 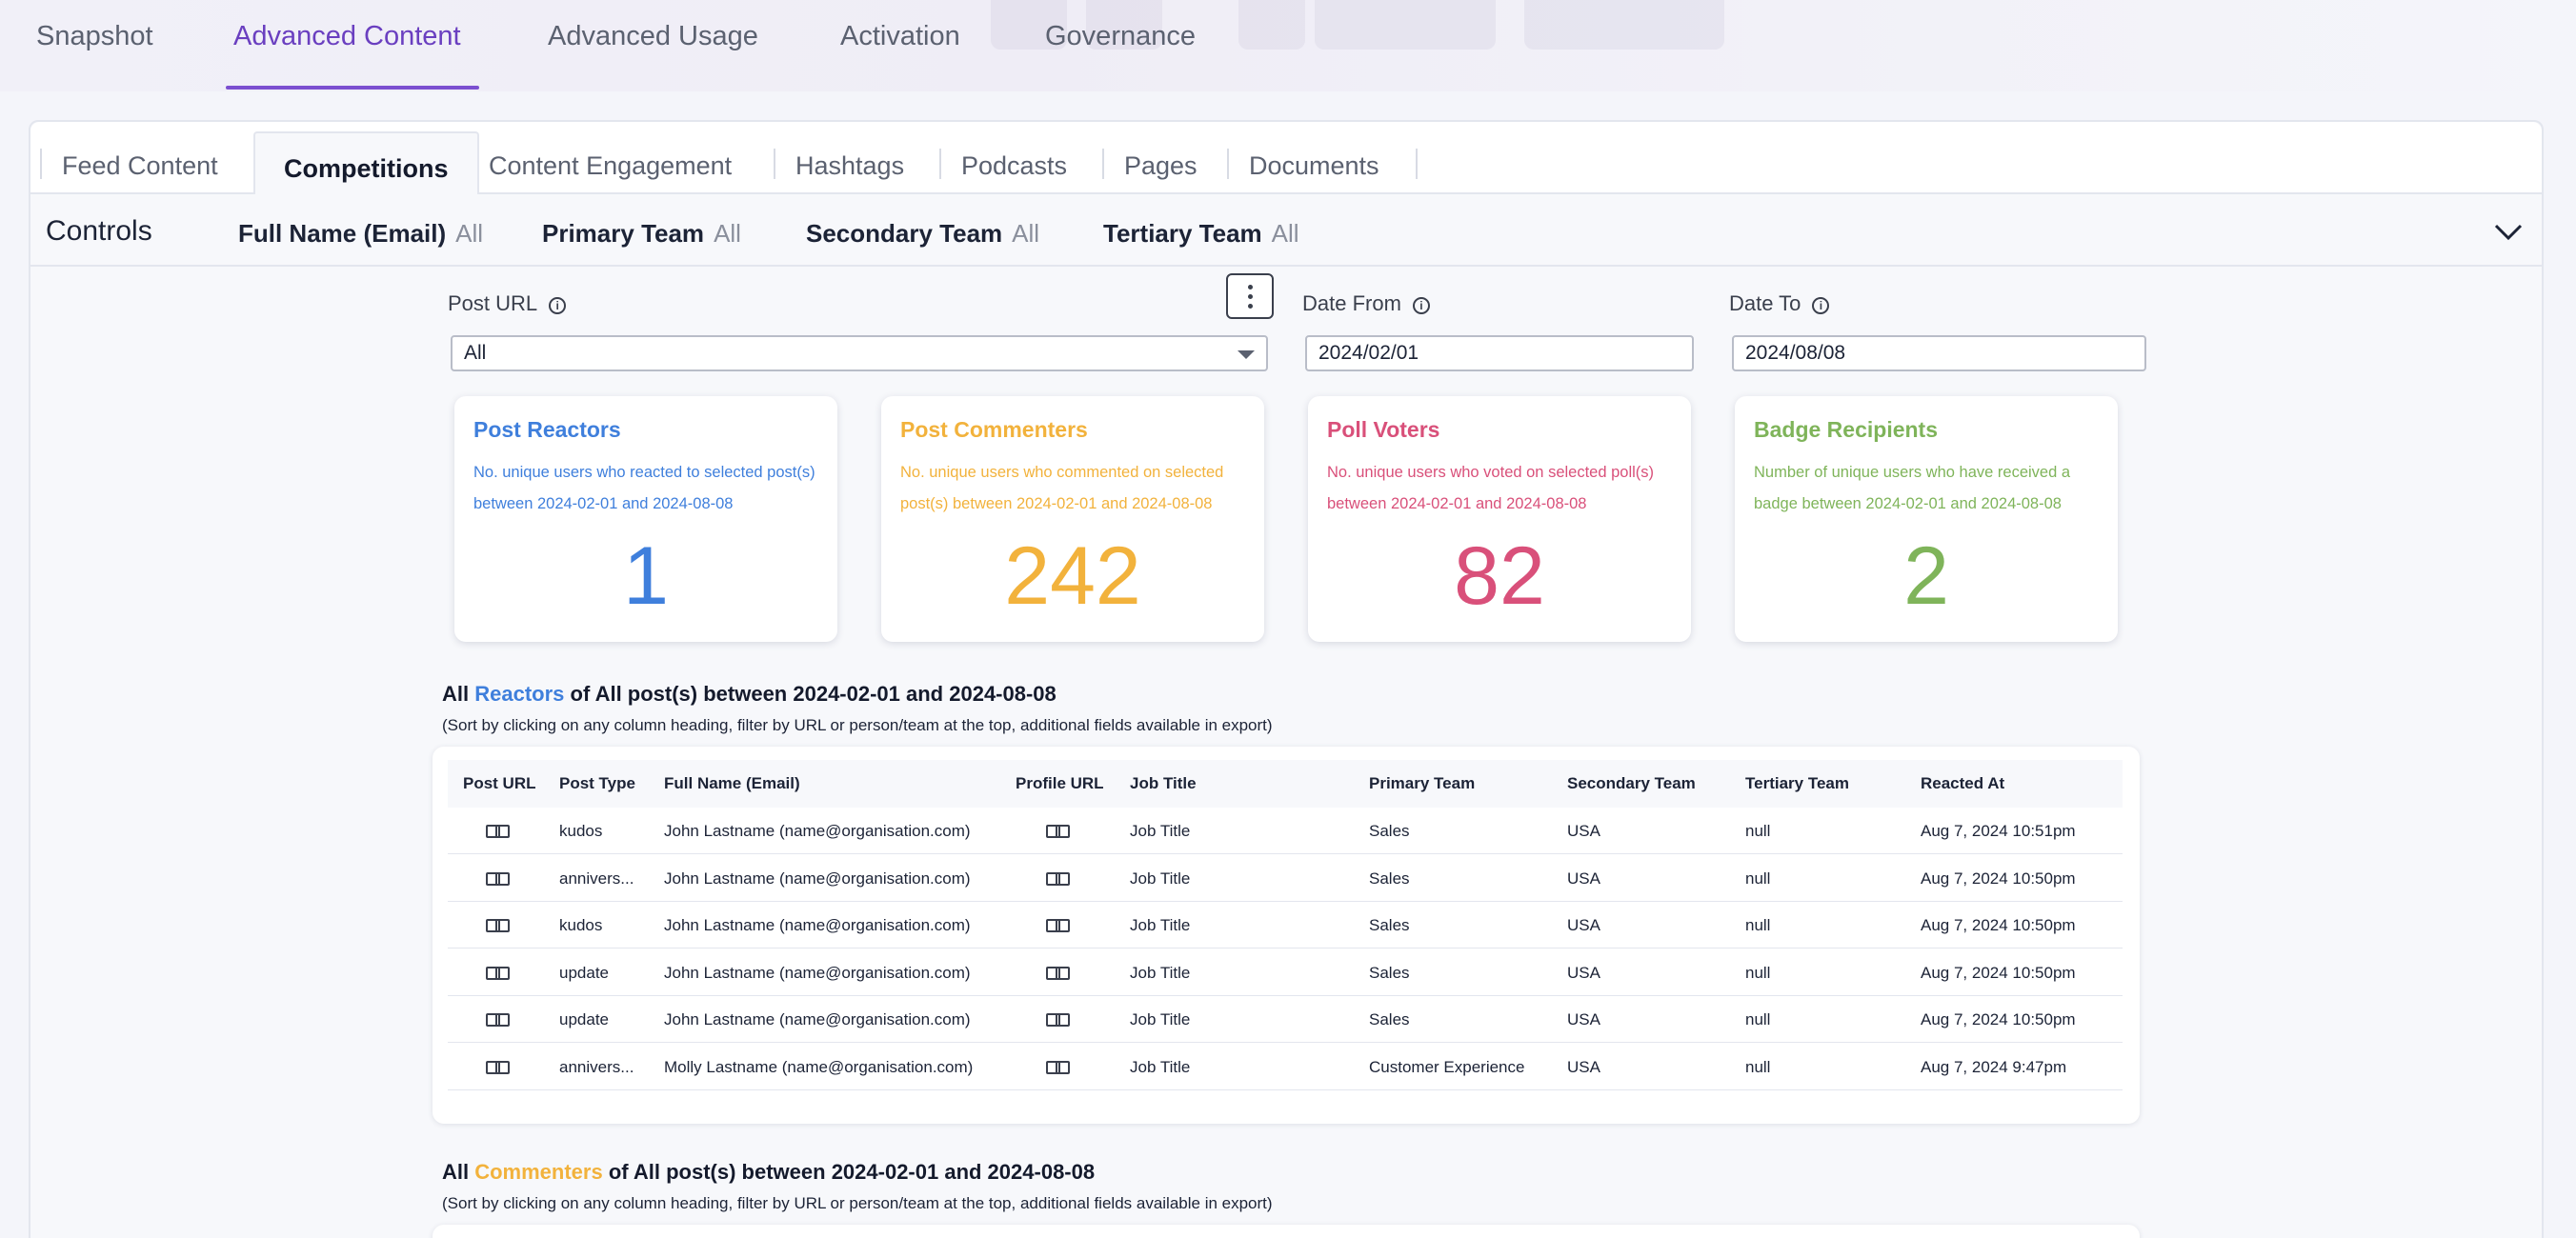 What do you see at coordinates (1499, 353) in the screenshot?
I see `date-from-input: 2024/02/01` at bounding box center [1499, 353].